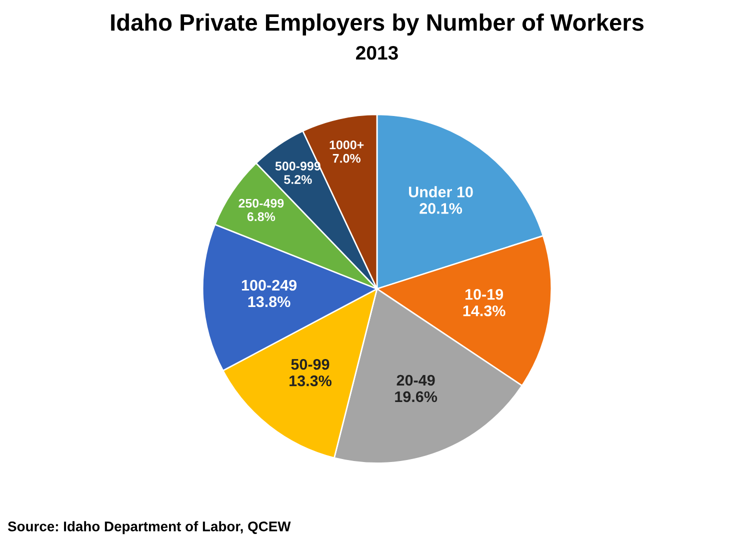 The height and width of the screenshot is (545, 754). Describe the element at coordinates (441, 208) in the screenshot. I see `data-label: 20.1%` at that location.